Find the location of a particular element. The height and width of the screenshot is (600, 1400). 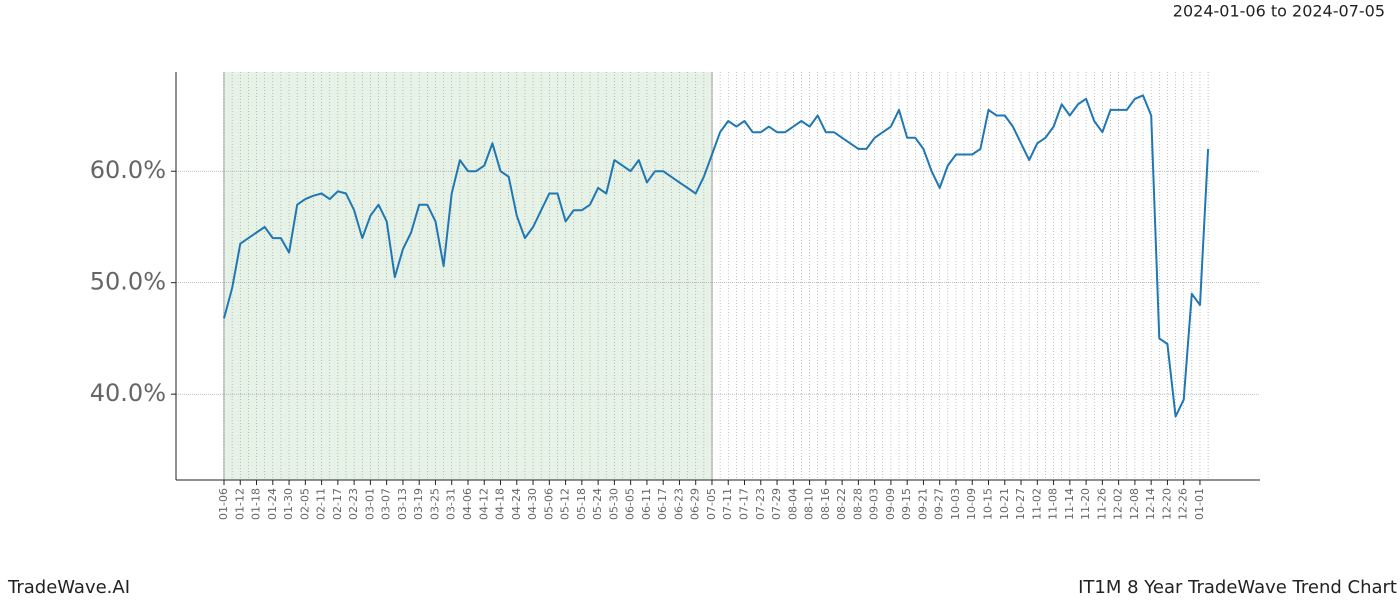

x-tick-label: 10-15 is located at coordinates (988, 504).